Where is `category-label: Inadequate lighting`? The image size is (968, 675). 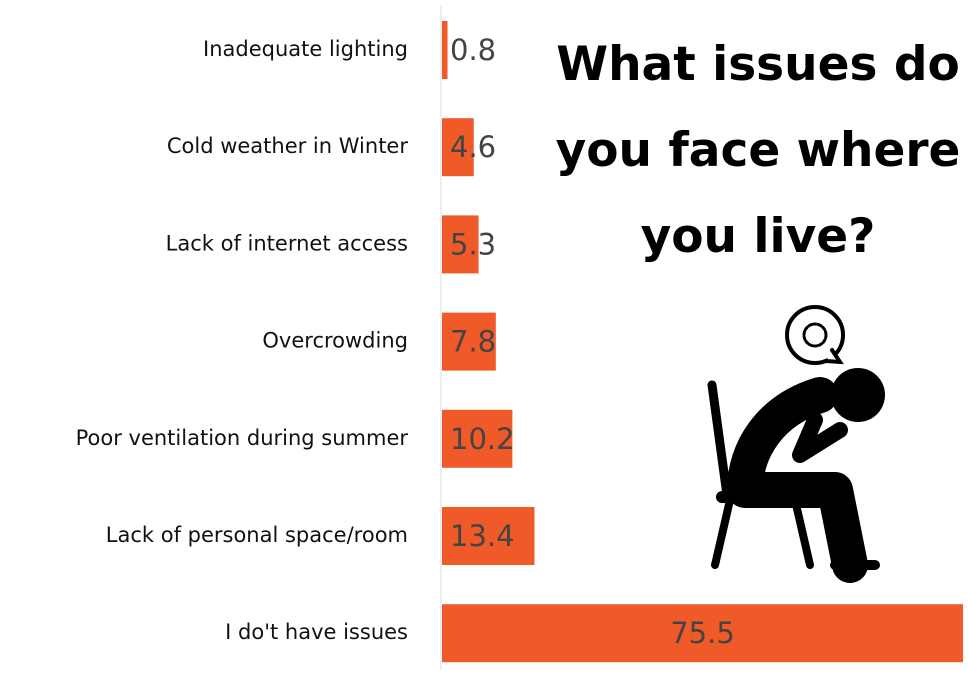 category-label: Inadequate lighting is located at coordinates (305, 49).